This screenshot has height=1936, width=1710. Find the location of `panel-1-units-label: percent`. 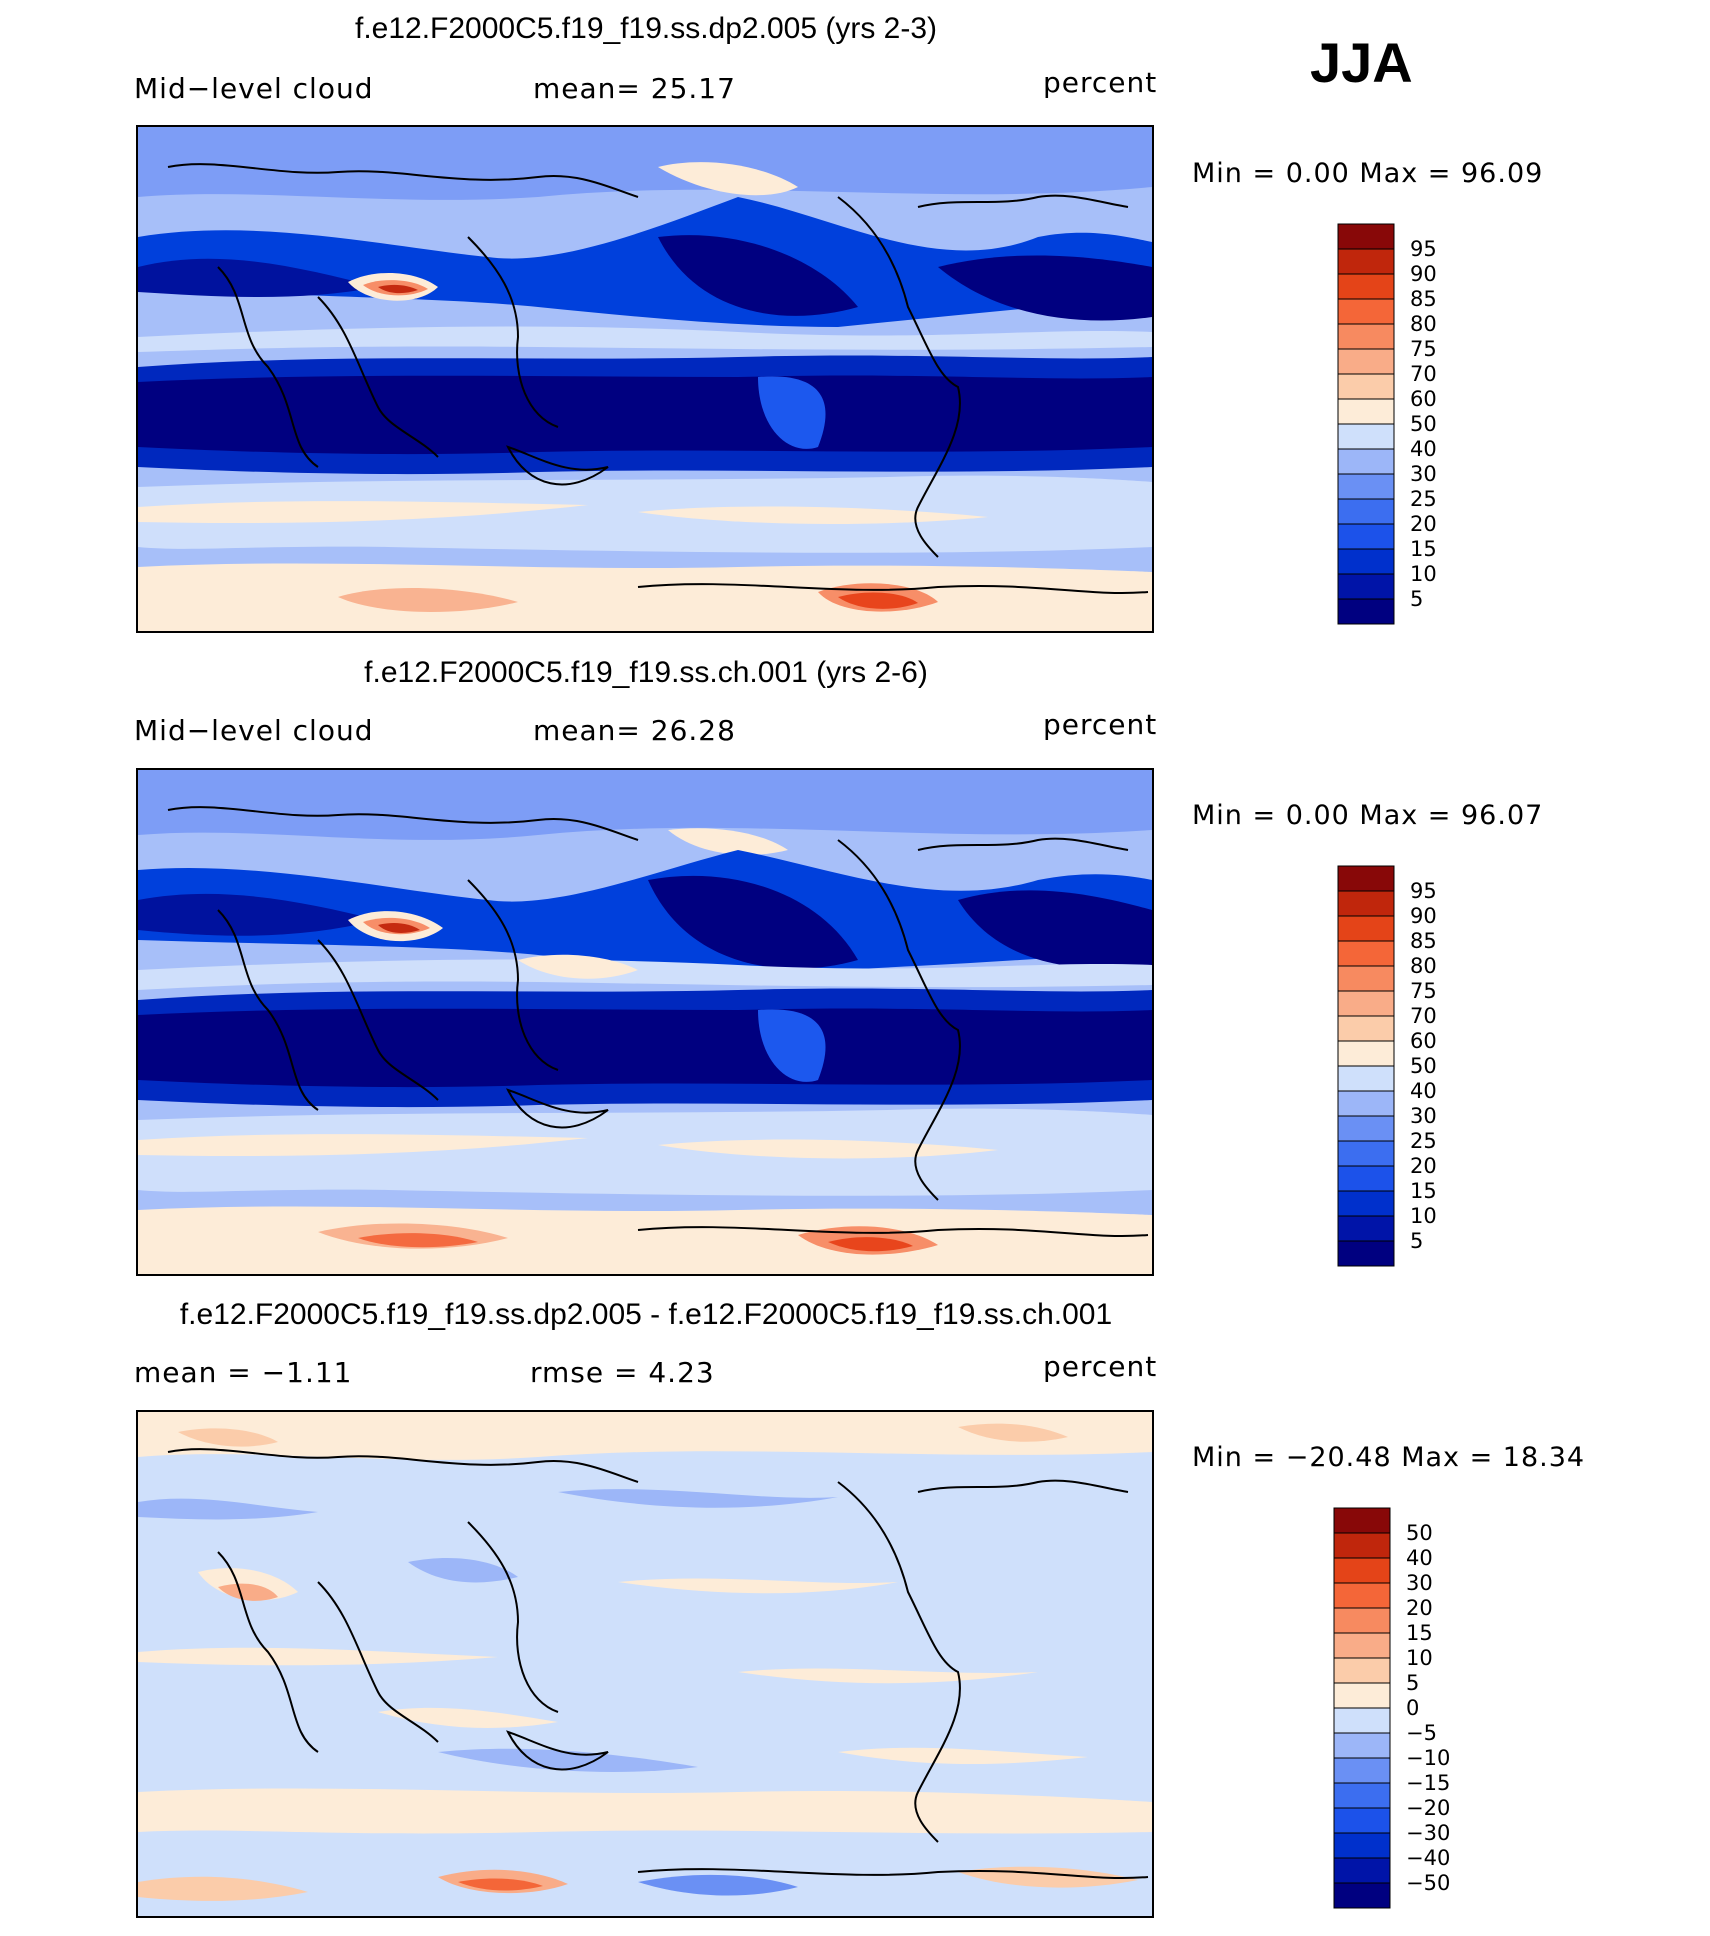

panel-1-units-label: percent is located at coordinates (1100, 82).